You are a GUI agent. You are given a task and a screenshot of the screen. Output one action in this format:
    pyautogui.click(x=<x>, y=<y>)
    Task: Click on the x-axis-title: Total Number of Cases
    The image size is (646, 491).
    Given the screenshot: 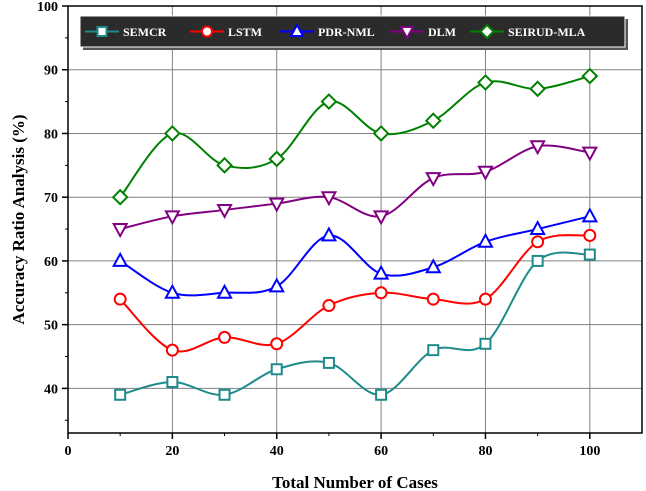 What is the action you would take?
    pyautogui.click(x=355, y=482)
    